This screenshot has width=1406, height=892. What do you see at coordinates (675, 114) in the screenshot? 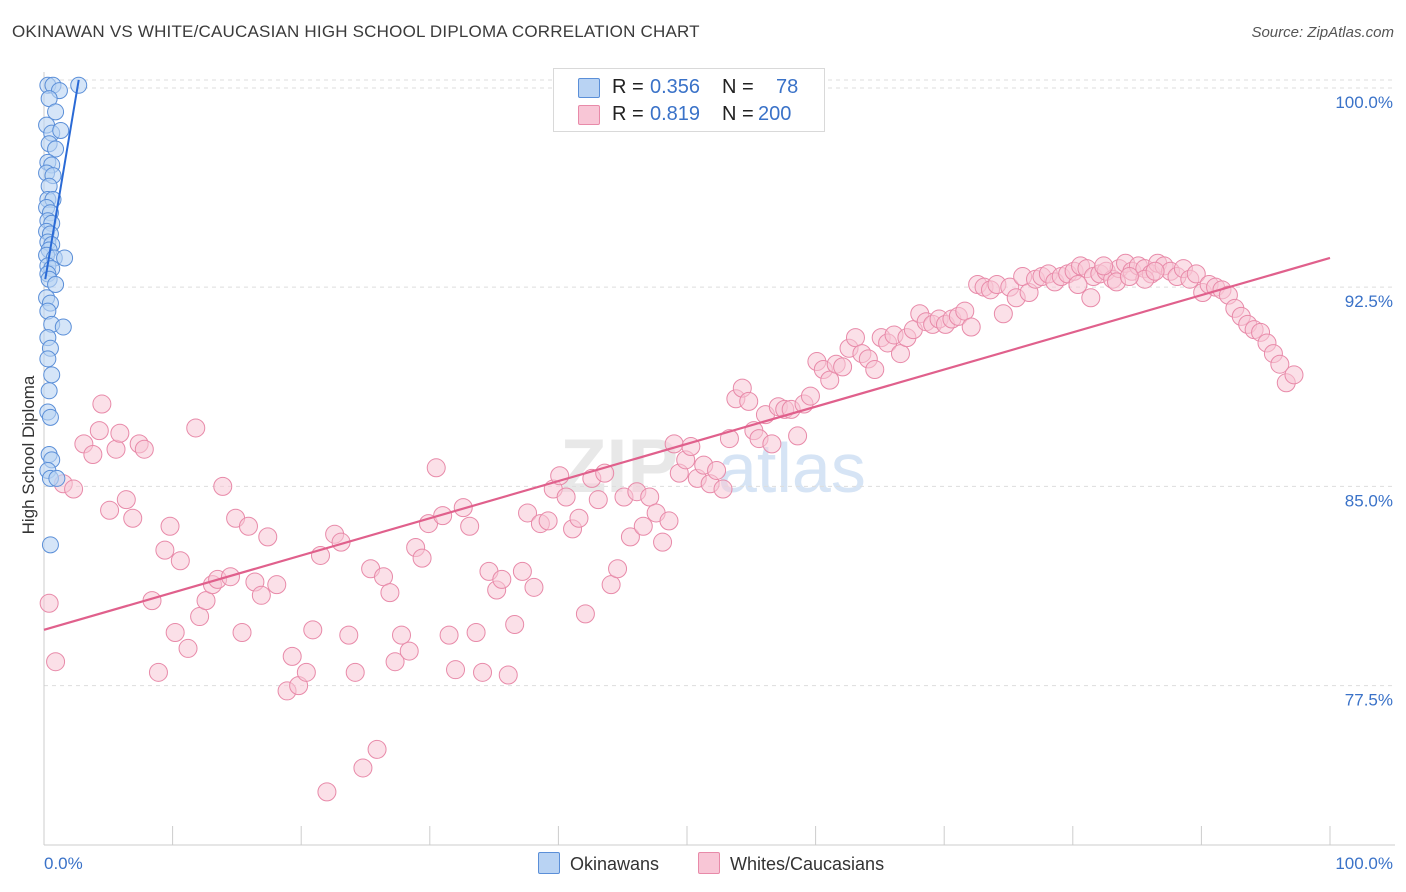
I see `whites-r-value: 0.819` at bounding box center [675, 114].